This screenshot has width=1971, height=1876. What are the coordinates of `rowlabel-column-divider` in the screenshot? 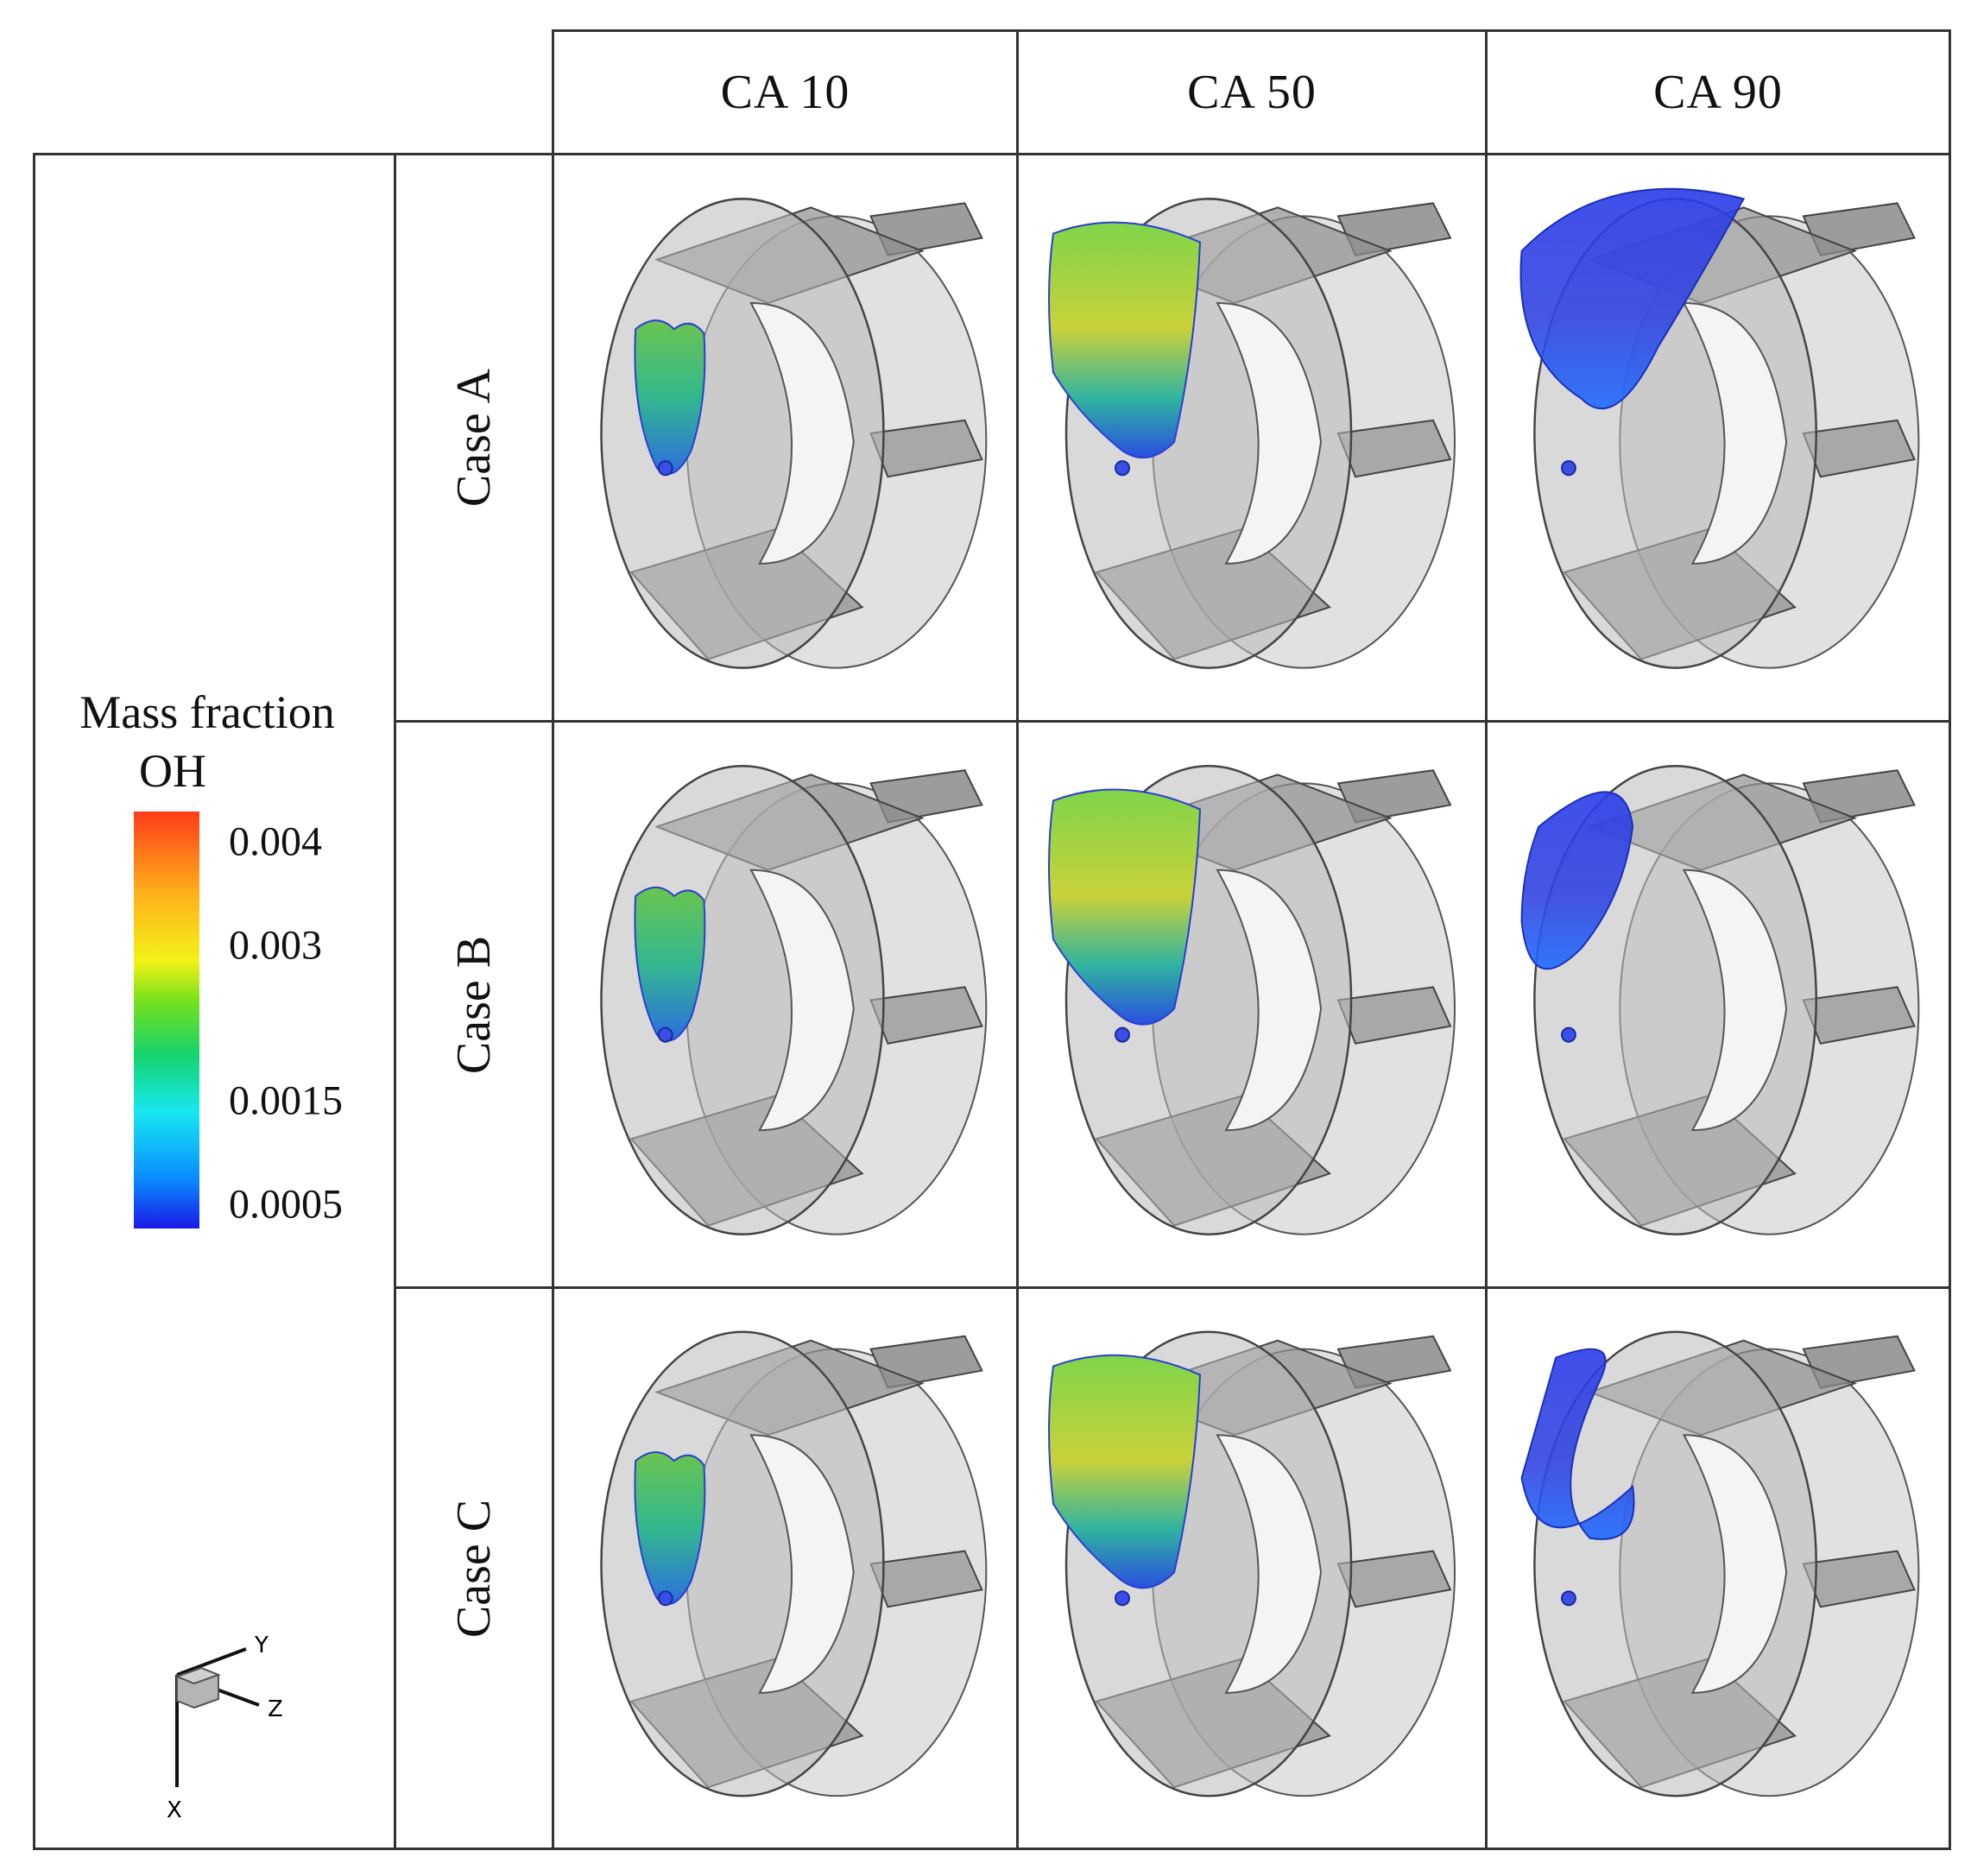 It's located at (553, 939).